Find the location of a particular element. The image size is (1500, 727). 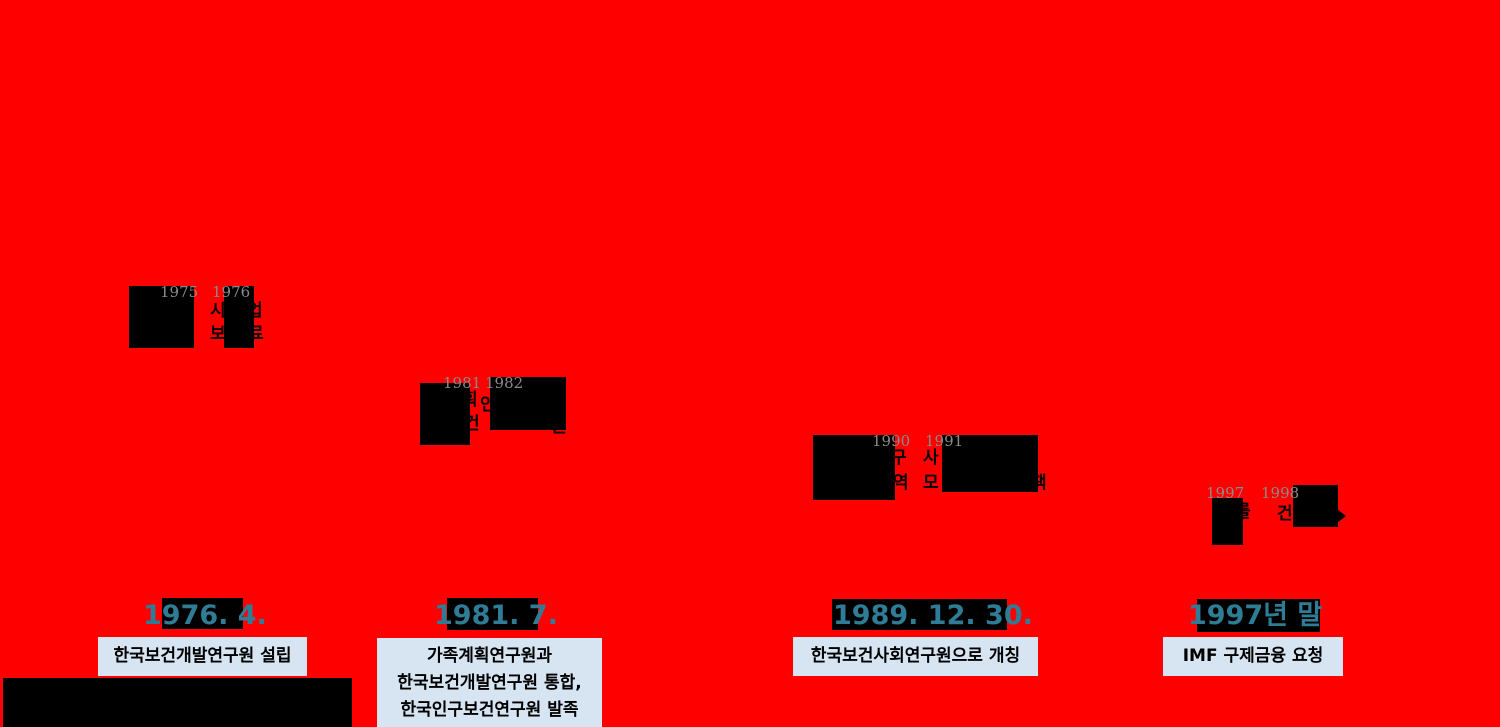

caption-fragment: 건 is located at coordinates (1285, 514).